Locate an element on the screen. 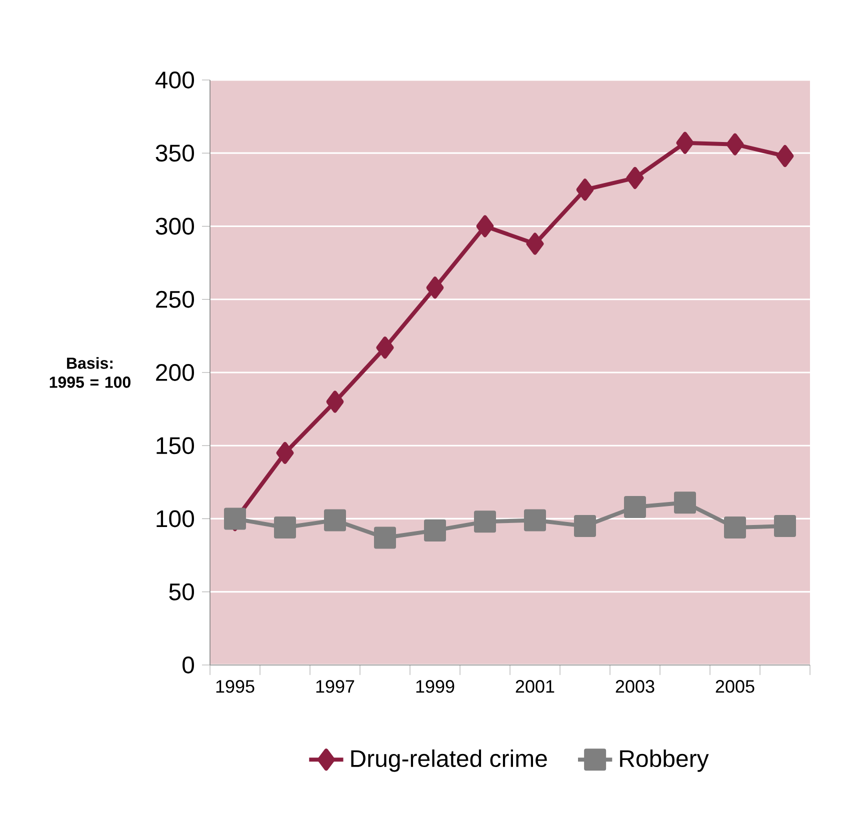  legend-label: Drug-related crime is located at coordinates (449, 760).